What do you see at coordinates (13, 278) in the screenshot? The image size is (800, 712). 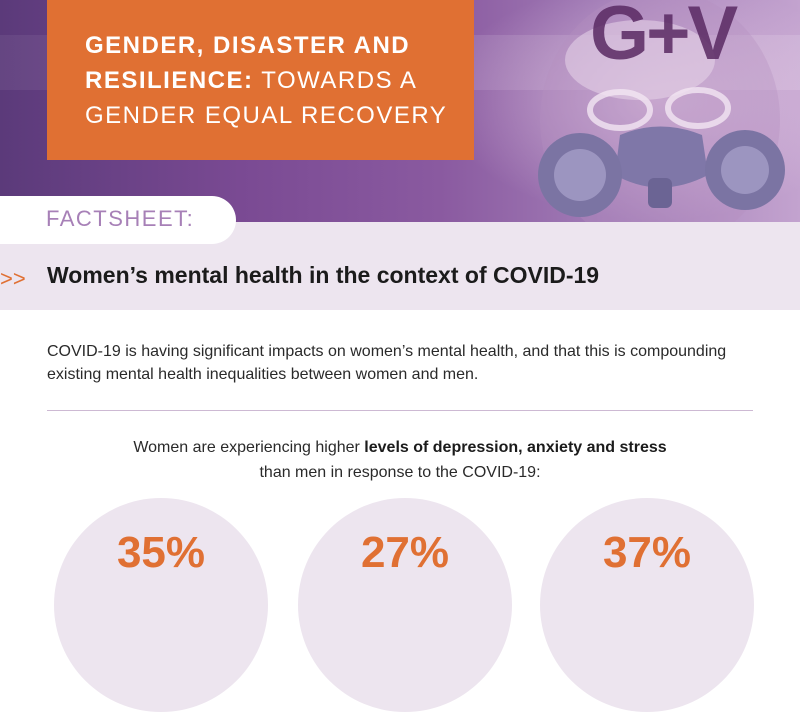 I see `double-arrow-icon: >>` at bounding box center [13, 278].